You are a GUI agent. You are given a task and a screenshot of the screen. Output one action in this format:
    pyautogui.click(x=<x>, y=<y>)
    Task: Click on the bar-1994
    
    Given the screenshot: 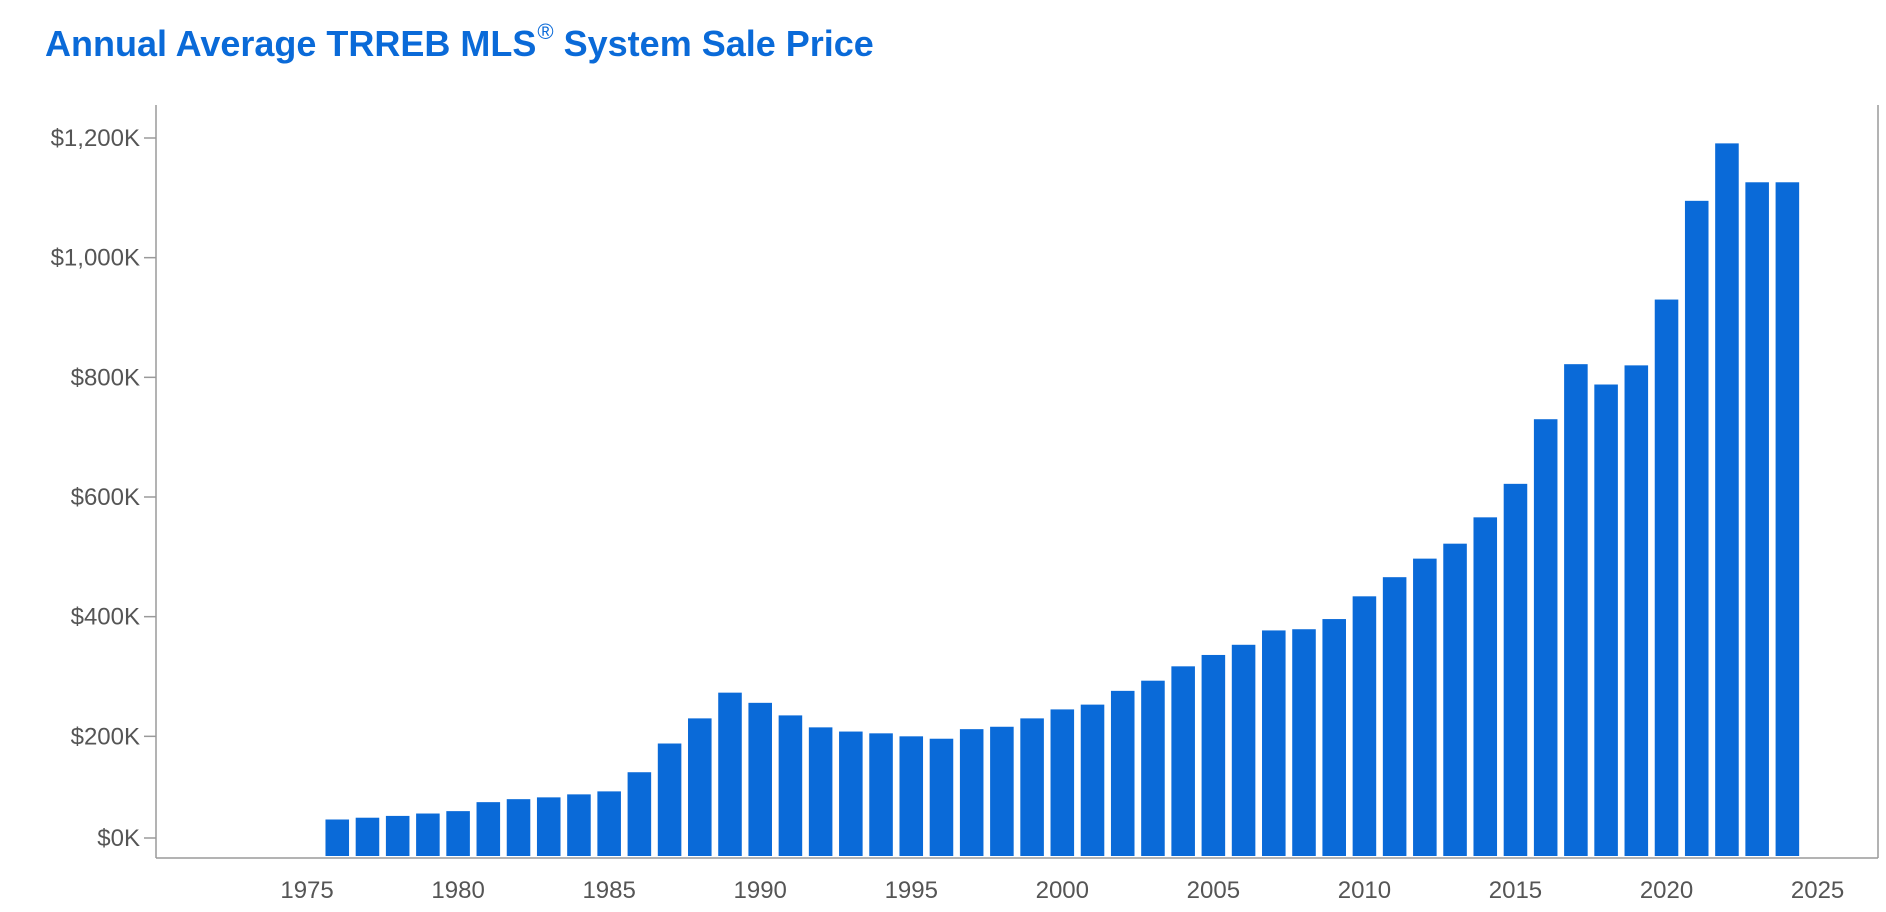 What is the action you would take?
    pyautogui.click(x=881, y=794)
    